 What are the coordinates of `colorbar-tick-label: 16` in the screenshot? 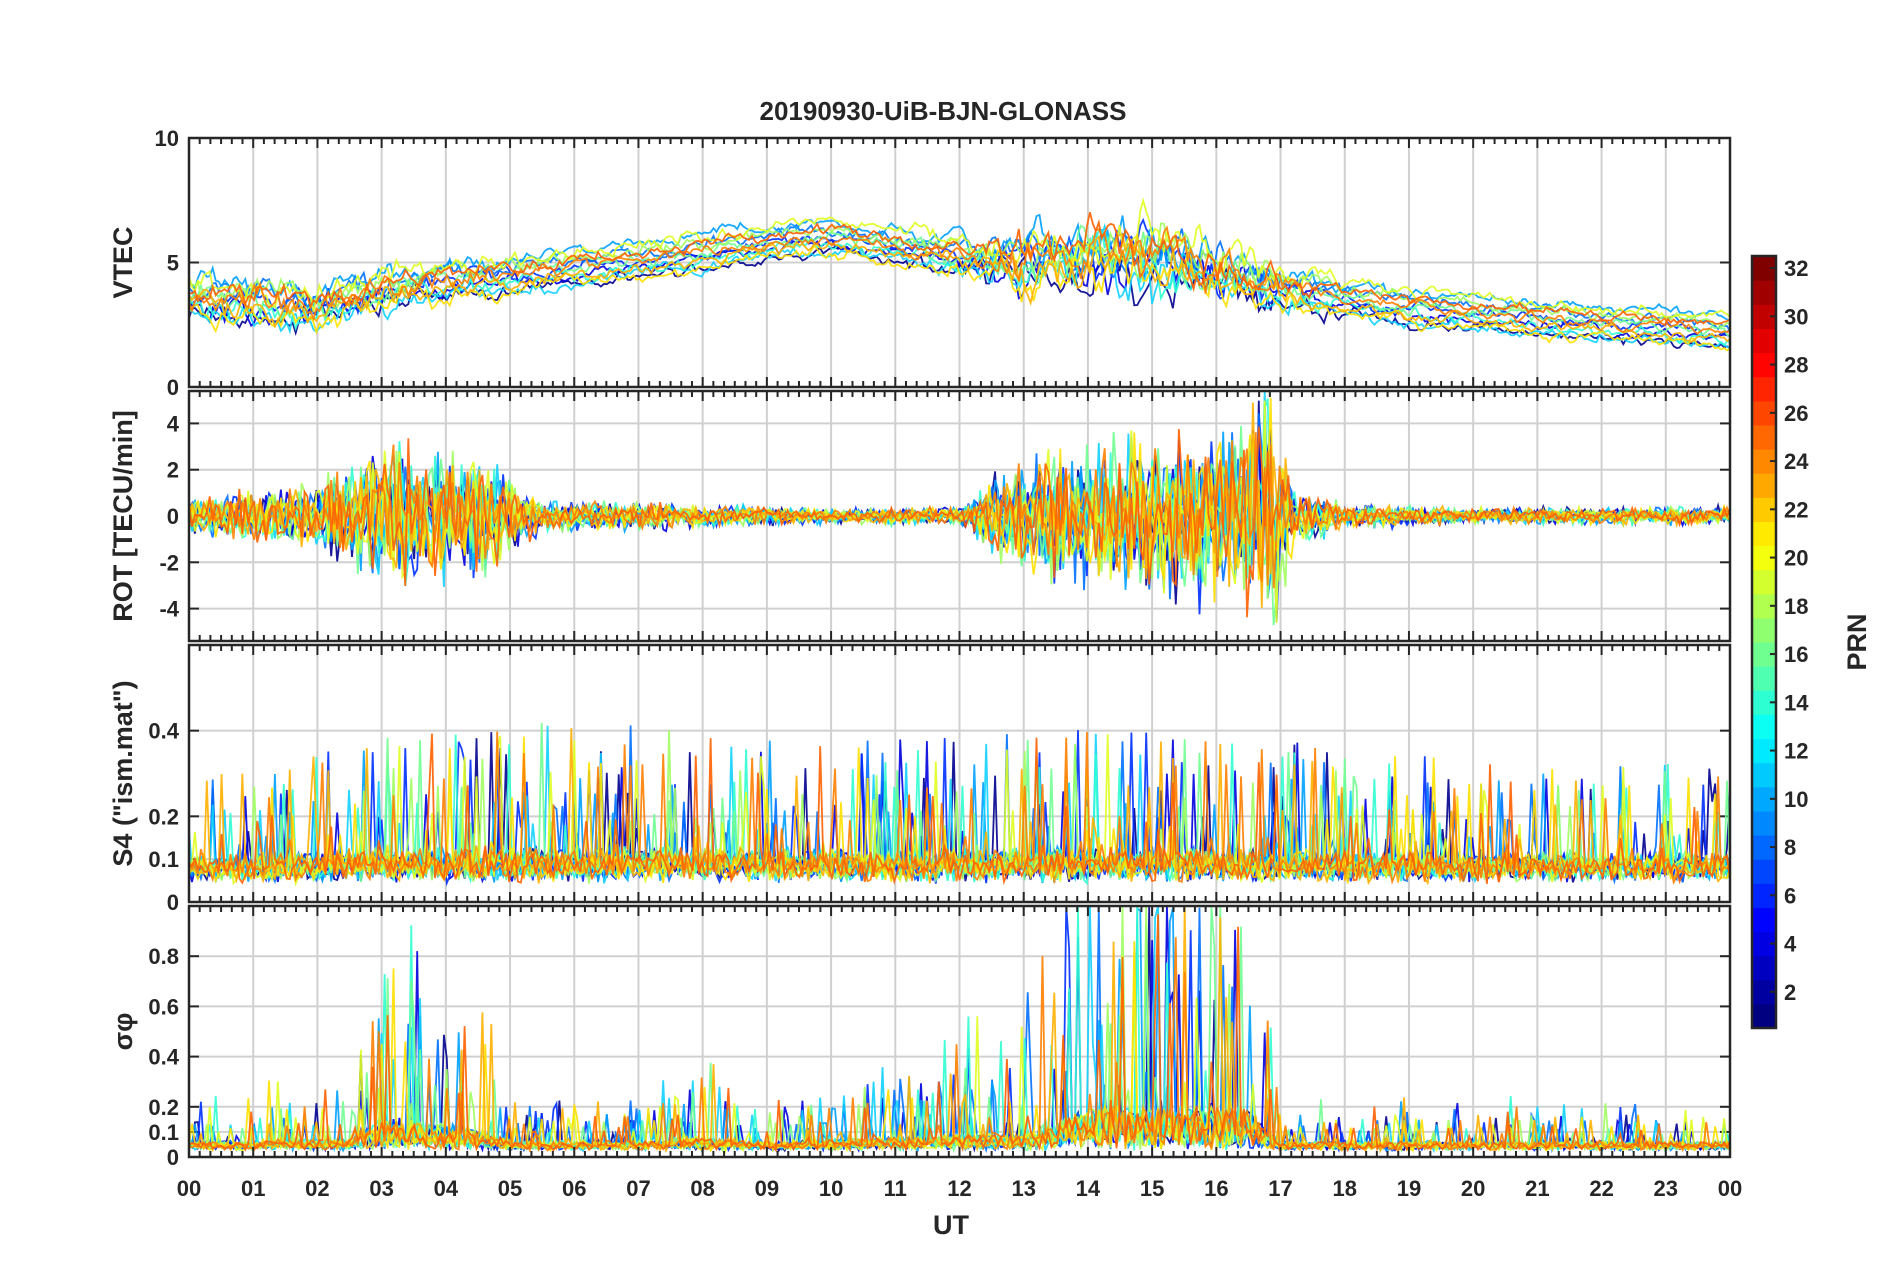 It's located at (1796, 654).